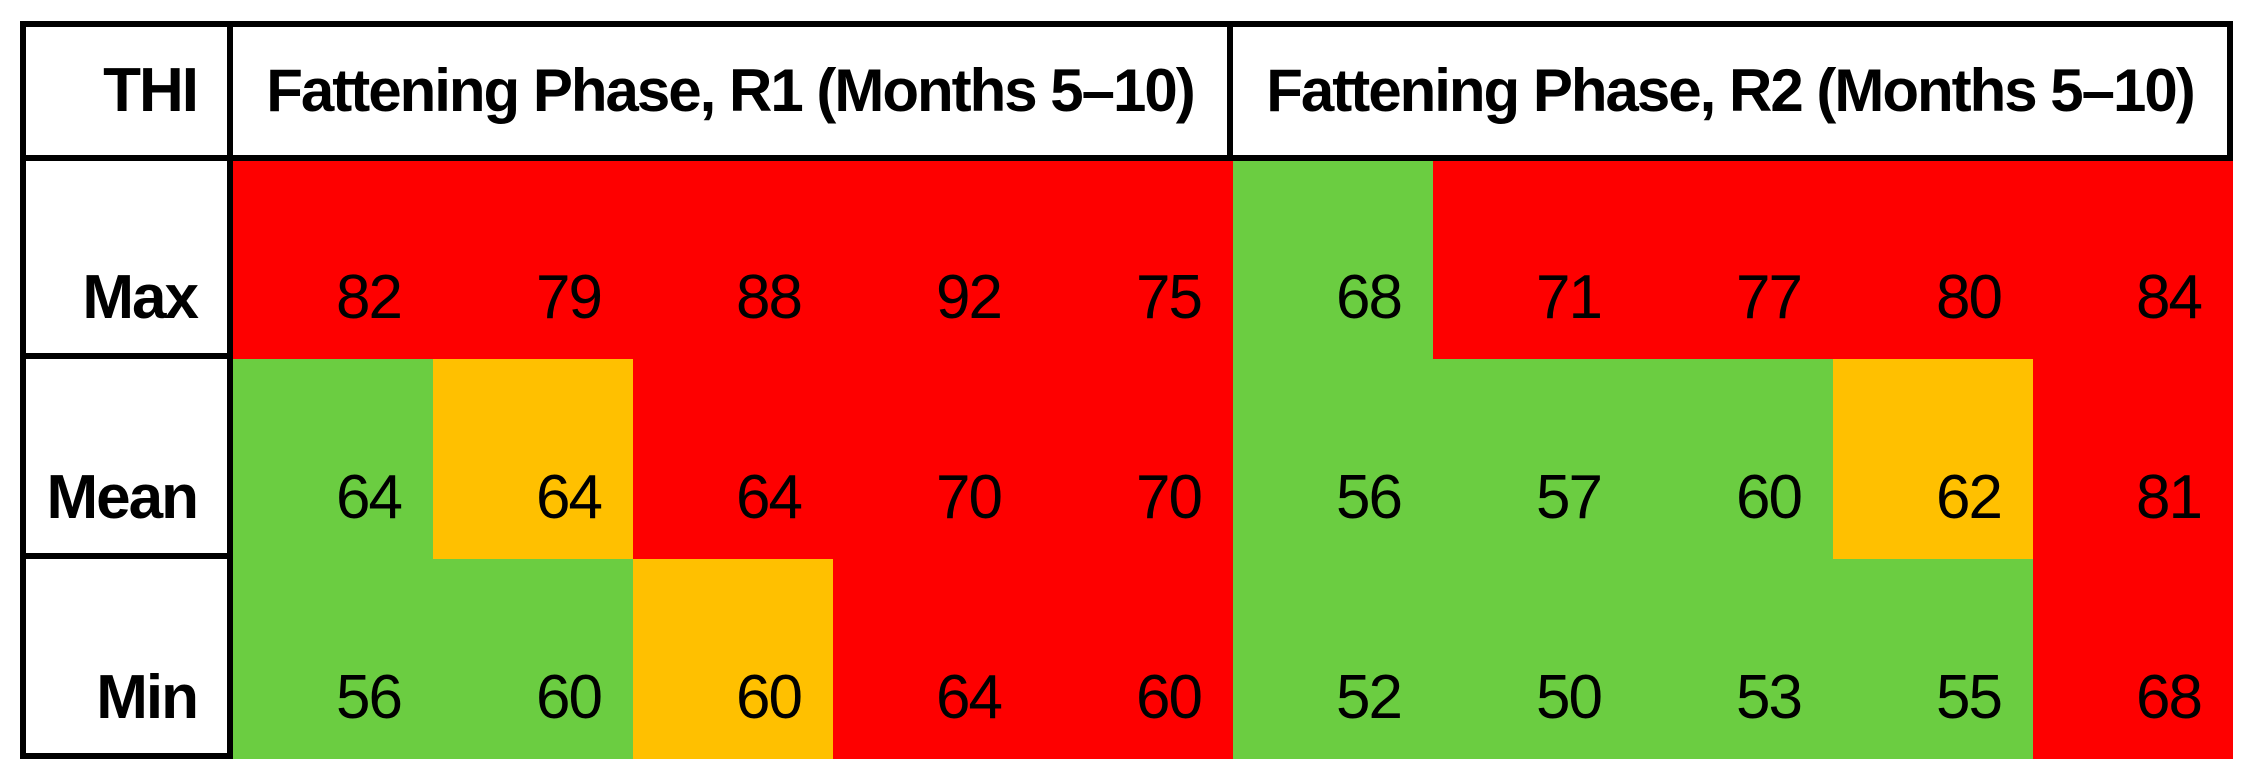 Image resolution: width=2259 pixels, height=782 pixels. What do you see at coordinates (1933, 459) in the screenshot?
I see `thi-value-cell: 62` at bounding box center [1933, 459].